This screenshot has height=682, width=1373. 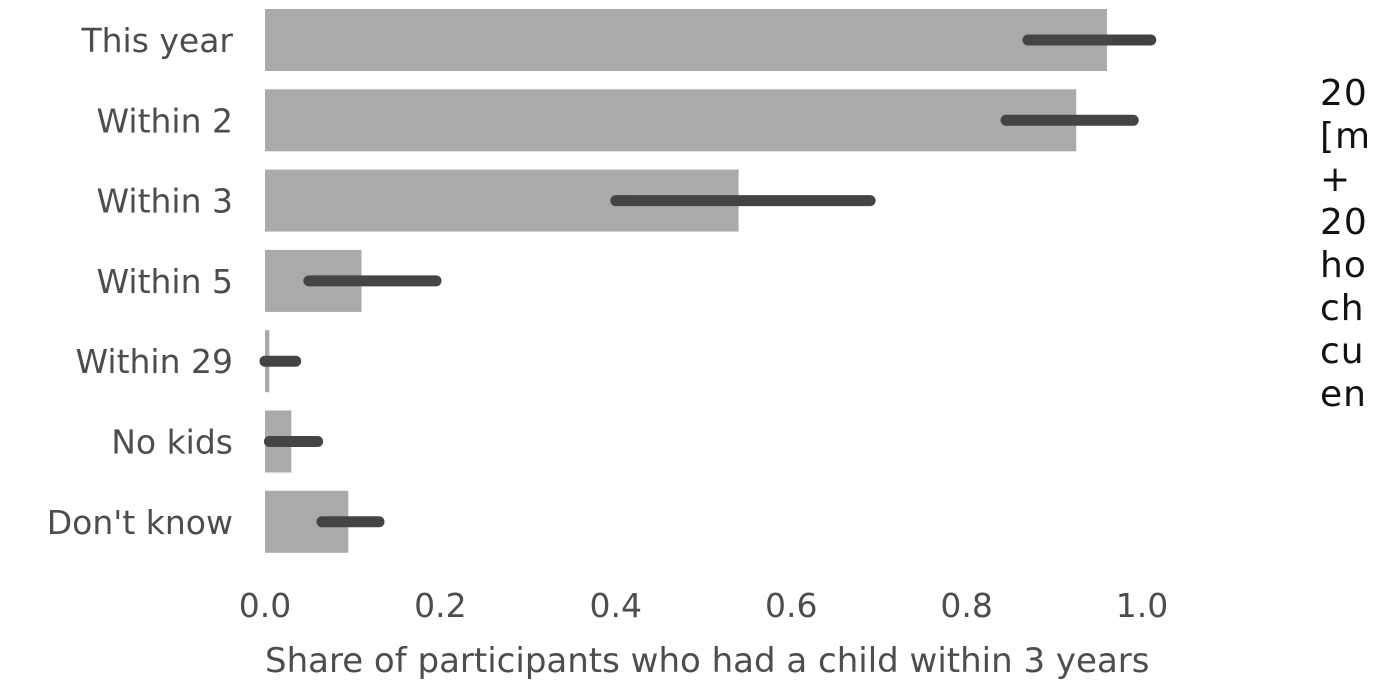 I want to click on y-tick-label: Within 29, so click(x=155, y=361).